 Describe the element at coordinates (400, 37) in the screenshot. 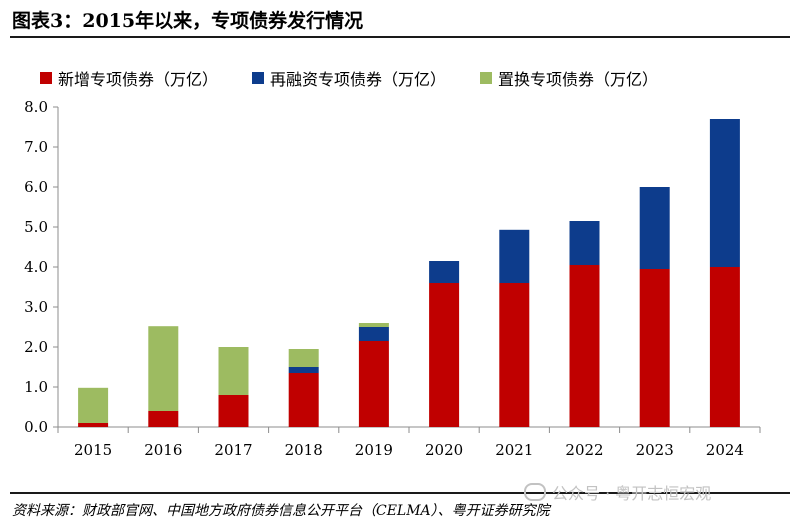

I see `title-divider` at that location.